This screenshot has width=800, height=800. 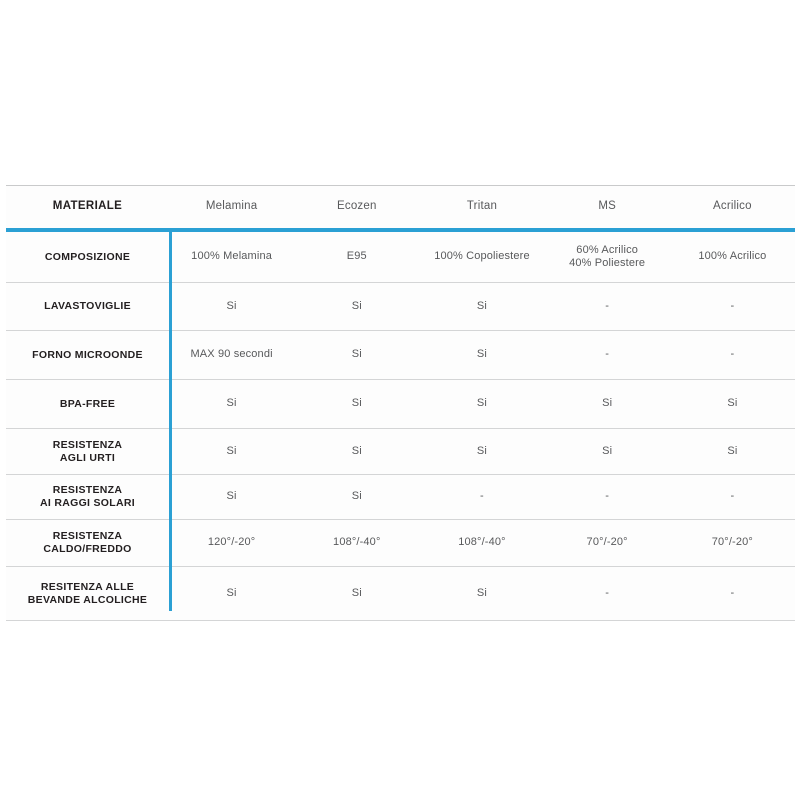 I want to click on row-label: BPA-FREE, so click(x=87, y=403).